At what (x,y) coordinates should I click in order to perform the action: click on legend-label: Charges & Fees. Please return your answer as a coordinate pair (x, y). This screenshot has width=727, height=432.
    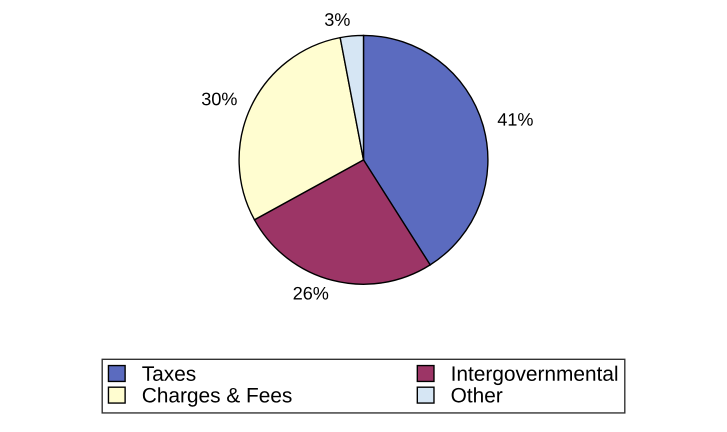
    Looking at the image, I should click on (217, 397).